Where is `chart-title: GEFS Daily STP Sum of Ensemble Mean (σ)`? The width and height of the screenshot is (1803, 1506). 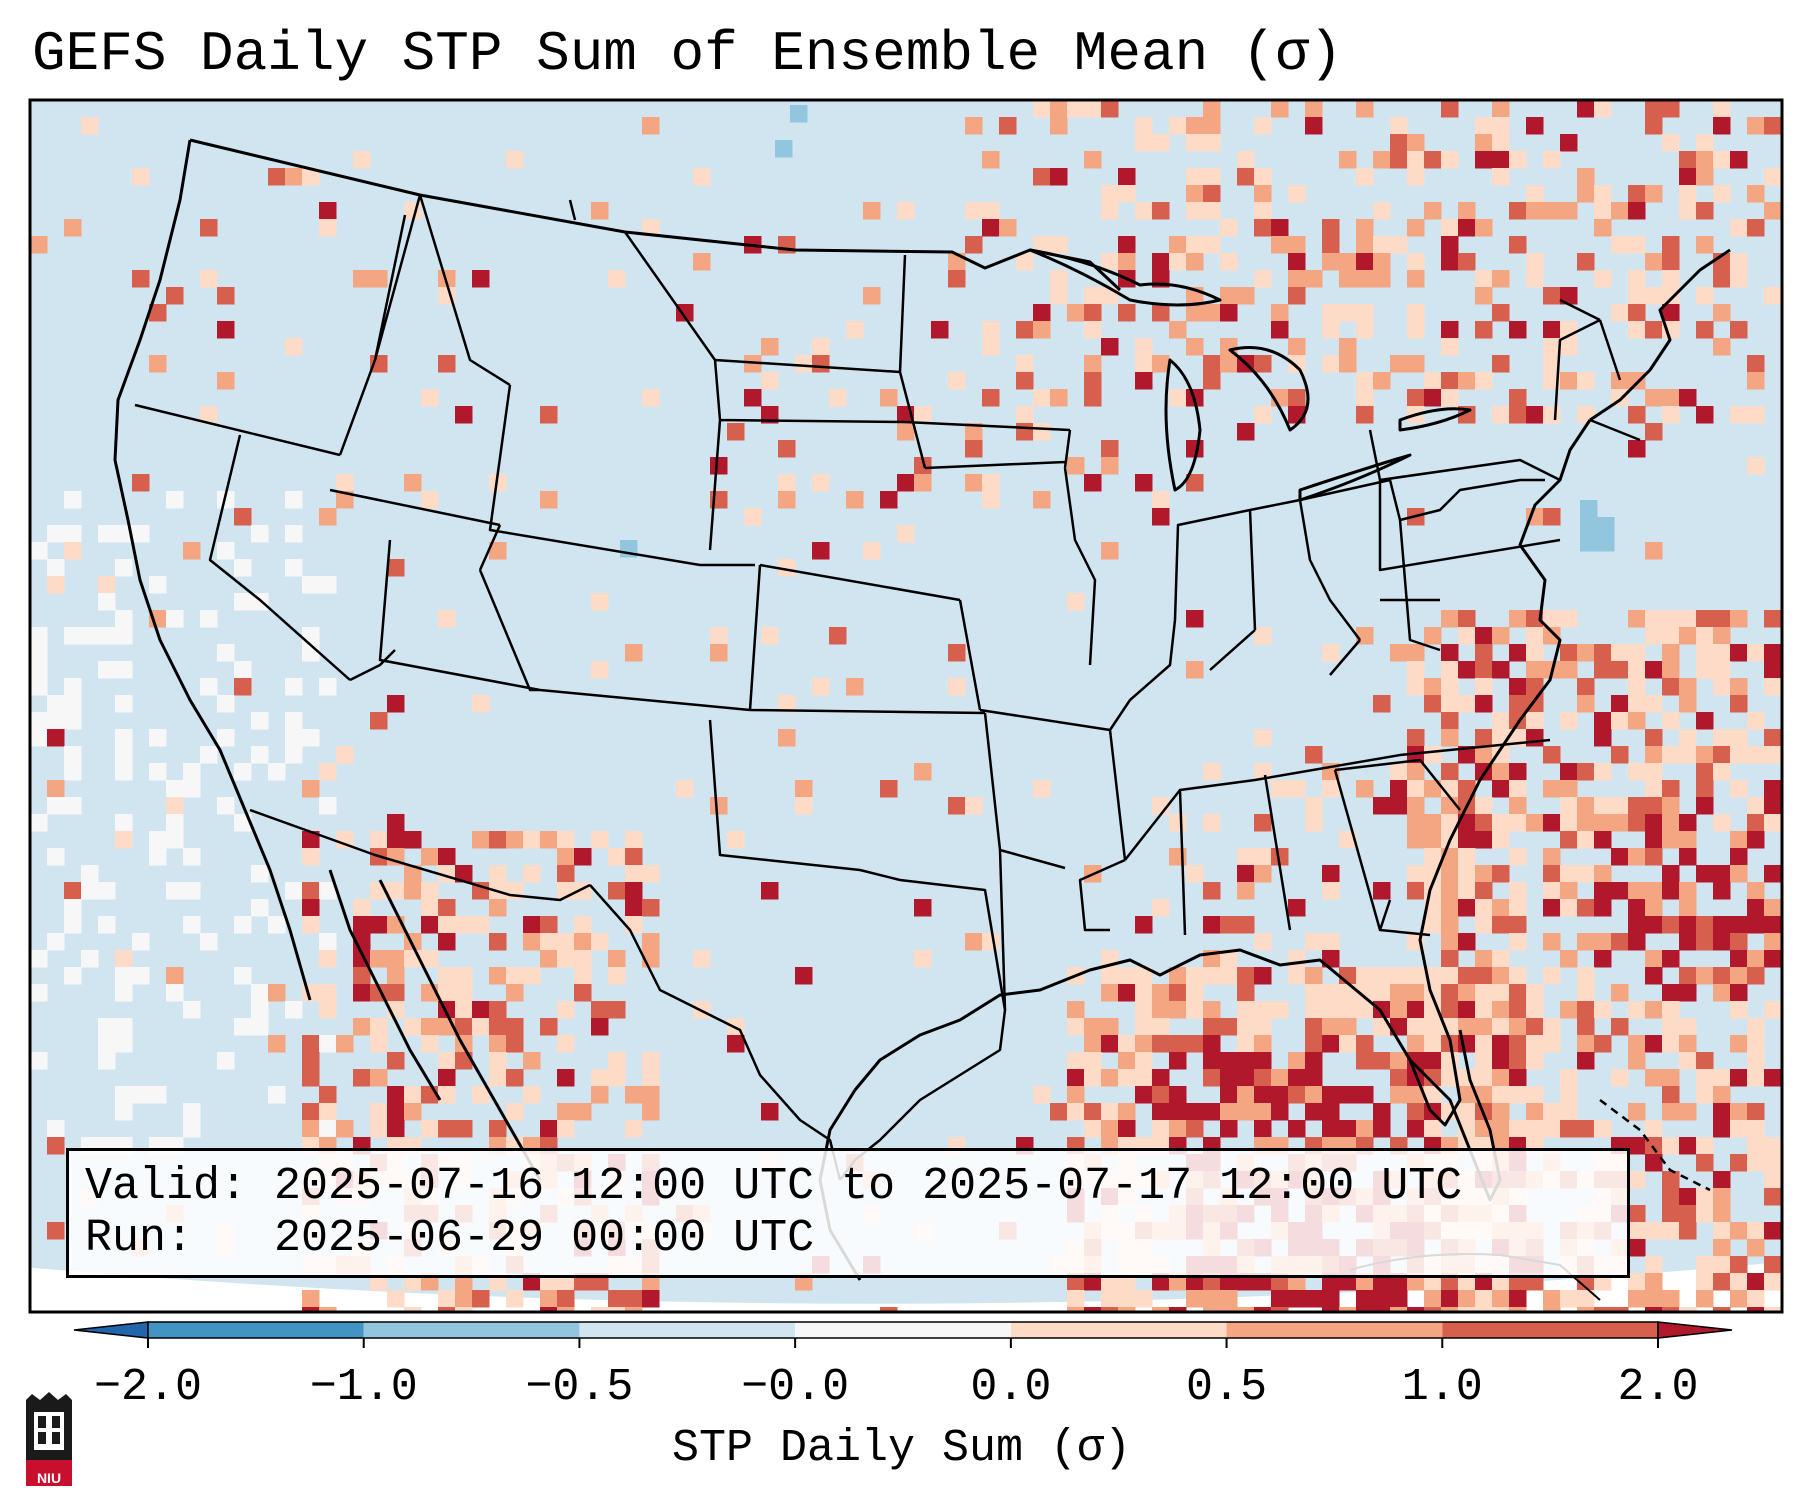 chart-title: GEFS Daily STP Sum of Ensemble Mean (σ) is located at coordinates (687, 54).